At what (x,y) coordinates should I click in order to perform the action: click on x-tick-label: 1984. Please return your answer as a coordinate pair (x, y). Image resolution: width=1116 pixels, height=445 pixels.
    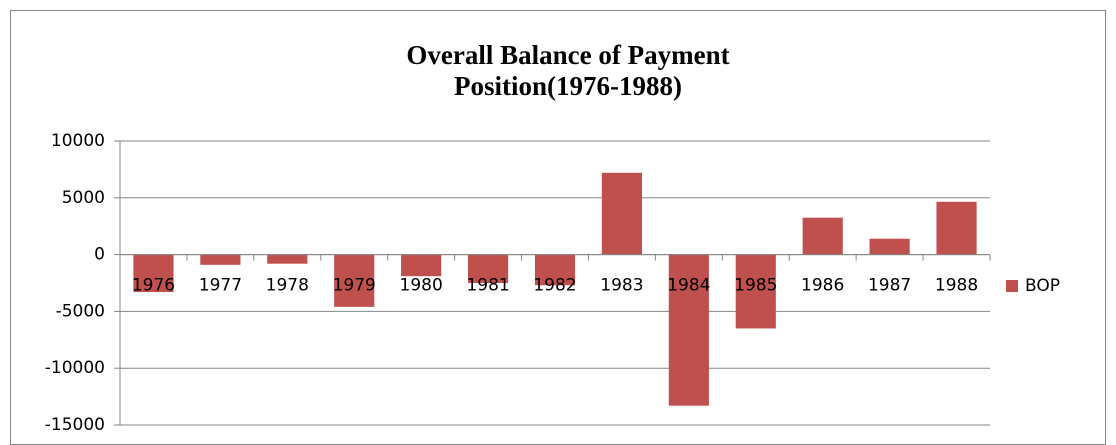
    Looking at the image, I should click on (688, 286).